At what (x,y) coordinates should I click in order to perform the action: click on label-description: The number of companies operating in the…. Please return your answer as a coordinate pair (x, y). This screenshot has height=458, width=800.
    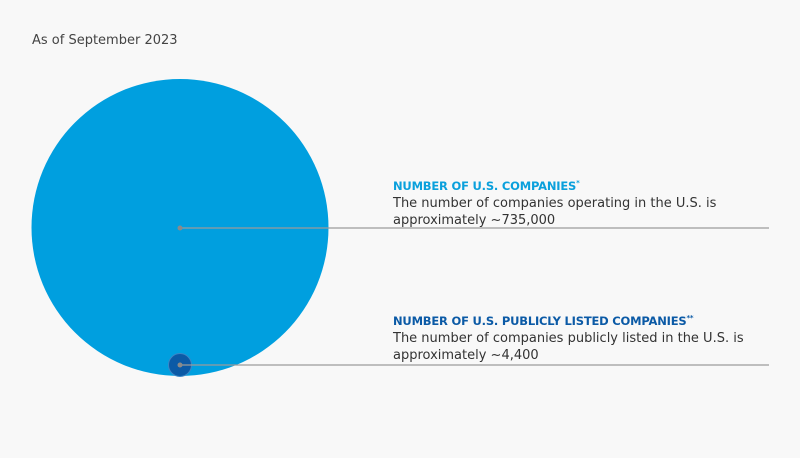
    Looking at the image, I should click on (555, 211).